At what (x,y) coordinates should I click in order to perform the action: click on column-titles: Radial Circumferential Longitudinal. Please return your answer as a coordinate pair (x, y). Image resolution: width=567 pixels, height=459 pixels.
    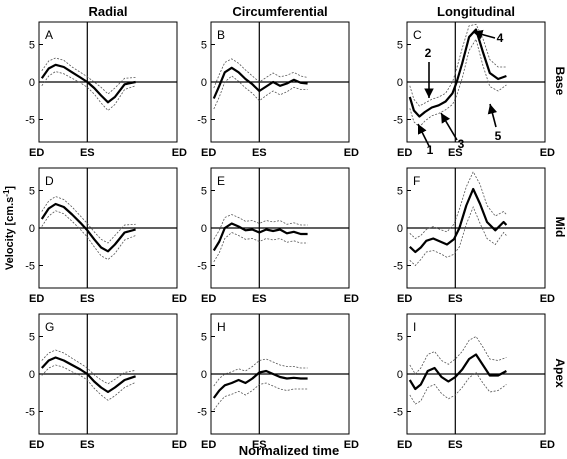
    Looking at the image, I should click on (301, 11).